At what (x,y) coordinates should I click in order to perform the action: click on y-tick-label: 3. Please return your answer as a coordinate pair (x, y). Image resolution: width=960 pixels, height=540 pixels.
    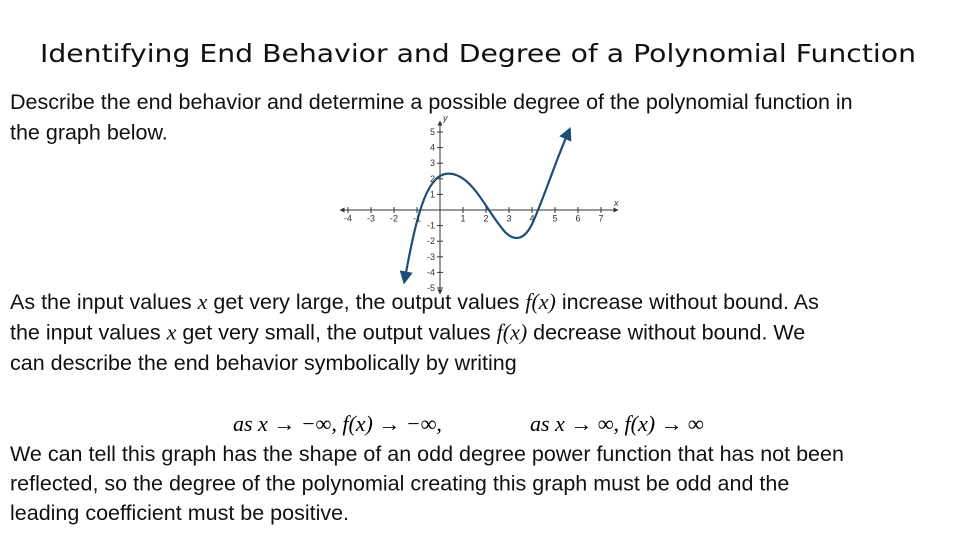
    Looking at the image, I should click on (432, 163).